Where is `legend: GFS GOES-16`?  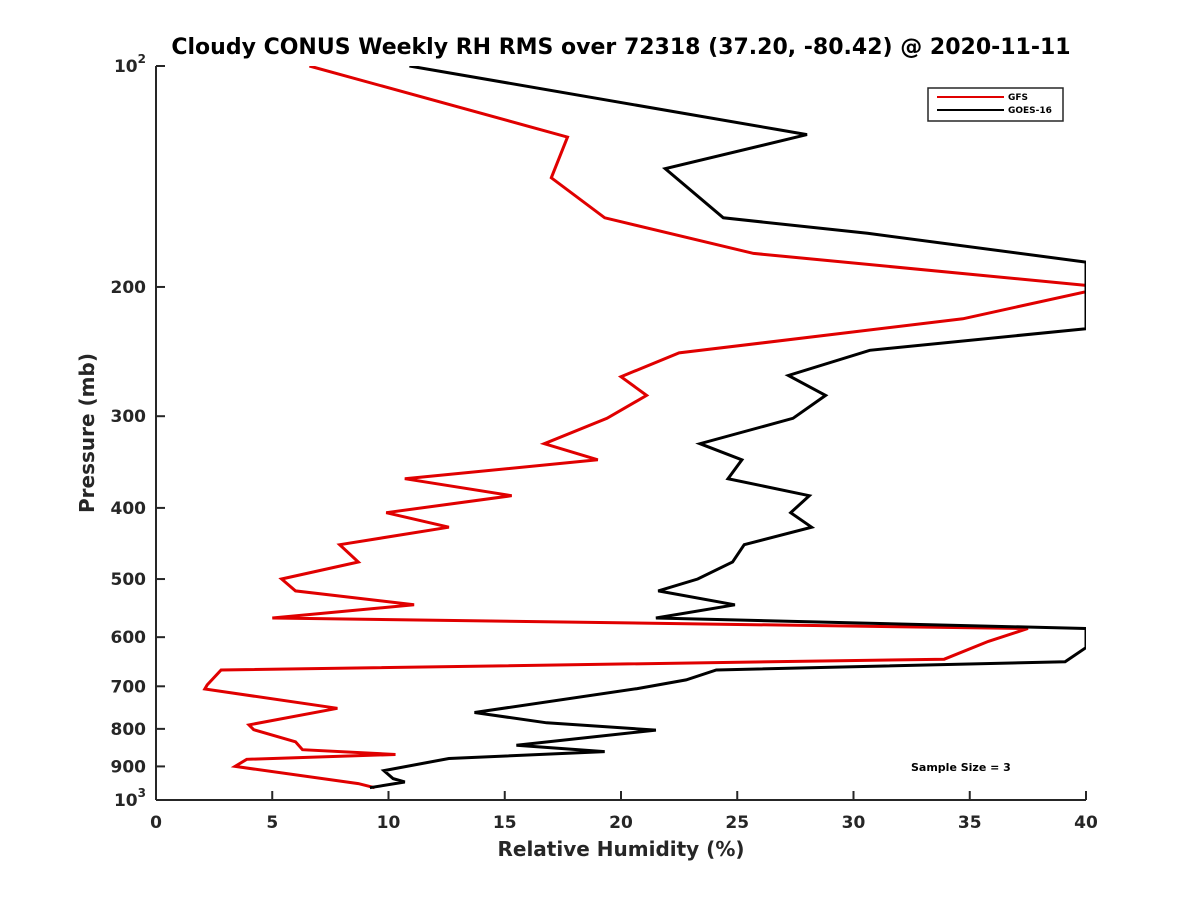 legend: GFS GOES-16 is located at coordinates (995, 104).